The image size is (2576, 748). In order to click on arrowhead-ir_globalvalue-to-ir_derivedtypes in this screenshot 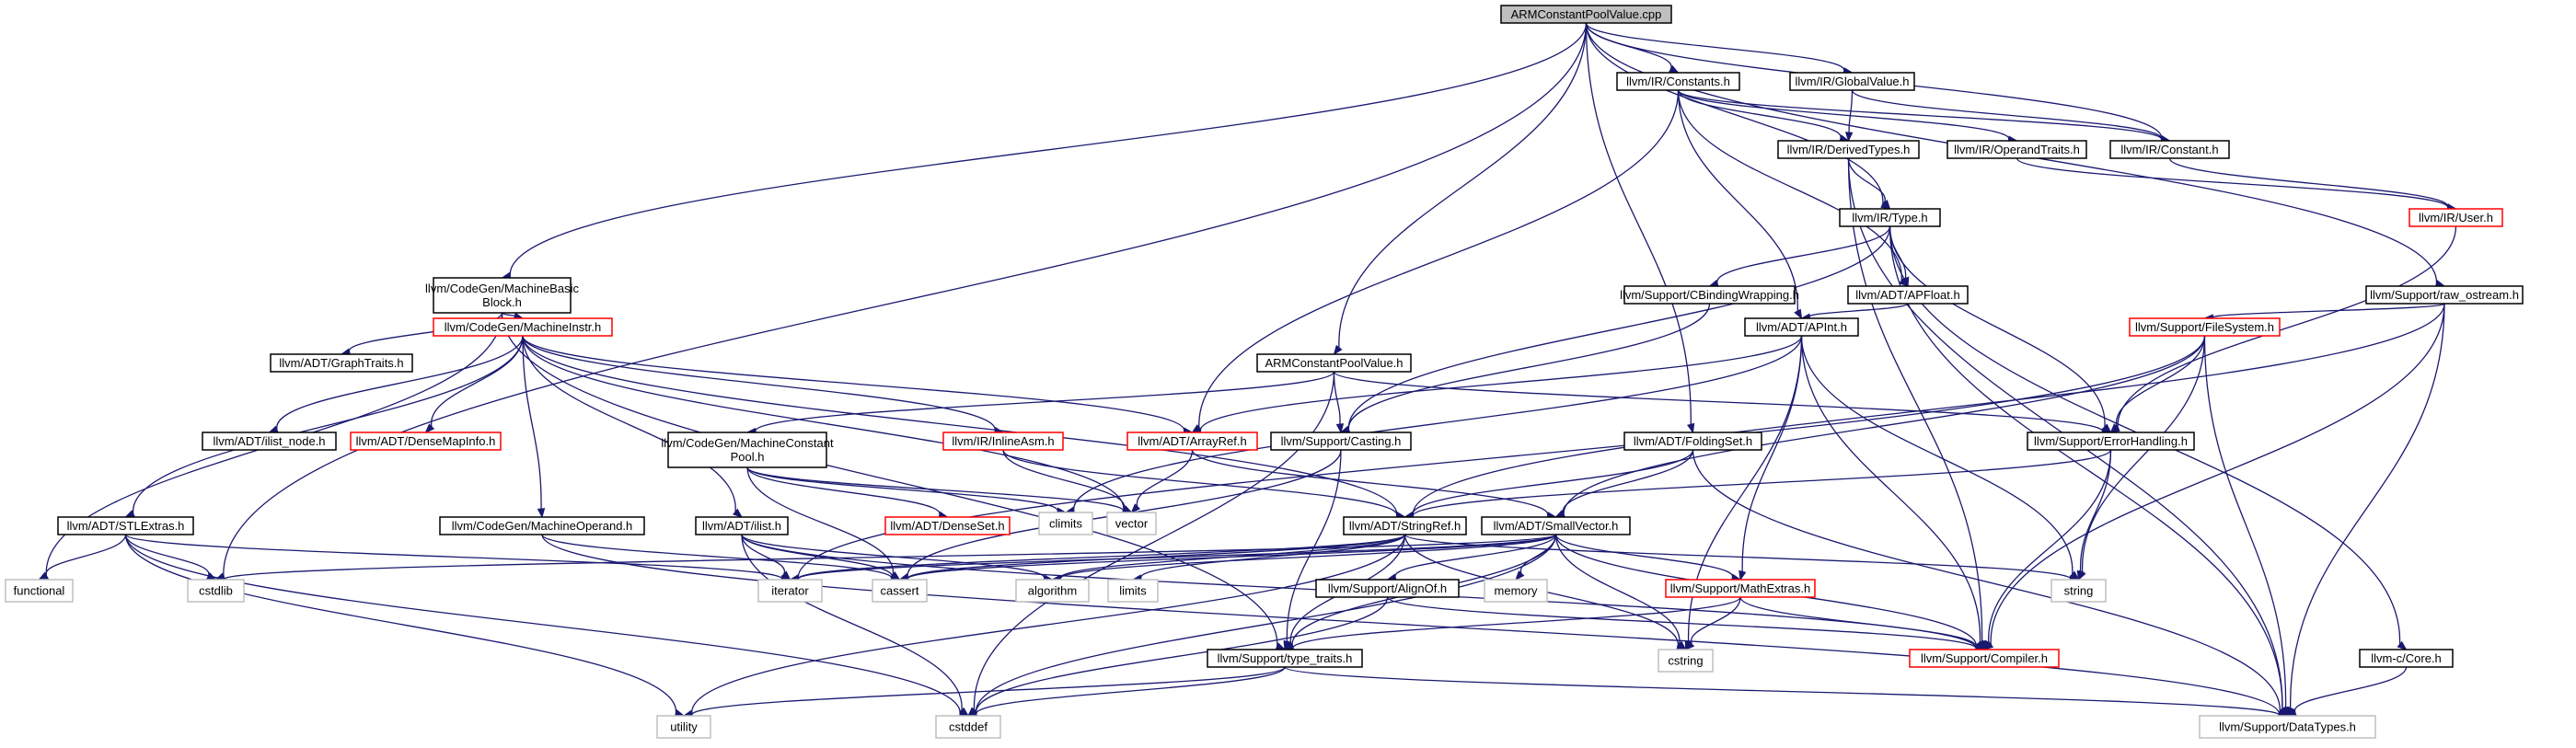, I will do `click(1849, 137)`.